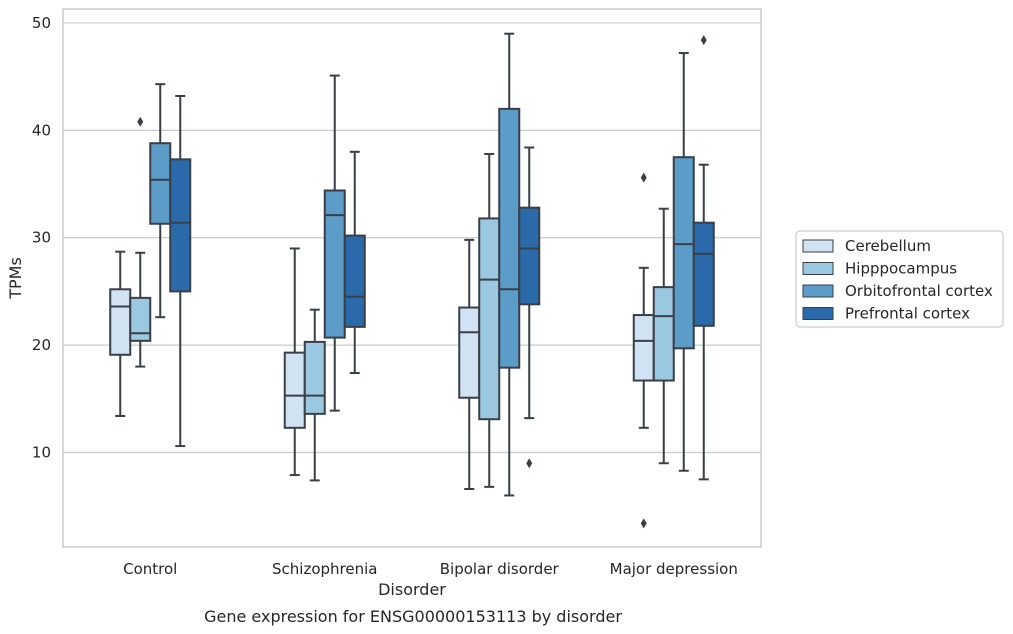 This screenshot has height=634, width=1013. What do you see at coordinates (412, 589) in the screenshot?
I see `x-axis-label: Disorder` at bounding box center [412, 589].